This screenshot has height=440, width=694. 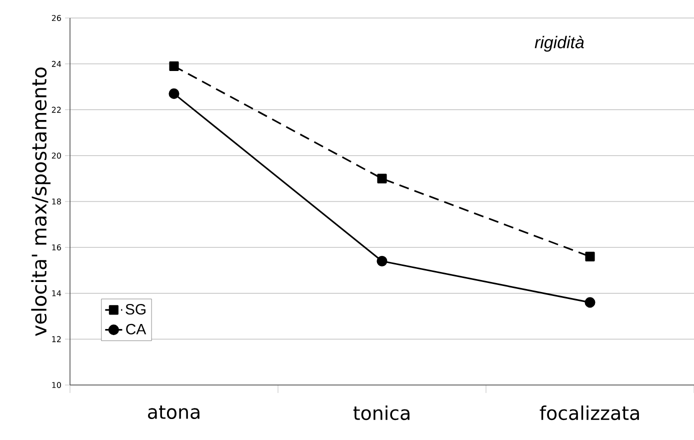 What do you see at coordinates (589, 412) in the screenshot?
I see `x-tick-label: focalizzata` at bounding box center [589, 412].